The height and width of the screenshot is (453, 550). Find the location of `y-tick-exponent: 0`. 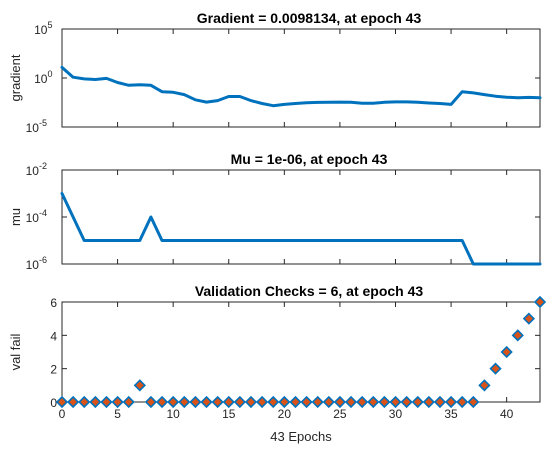

y-tick-exponent: 0 is located at coordinates (49, 74).